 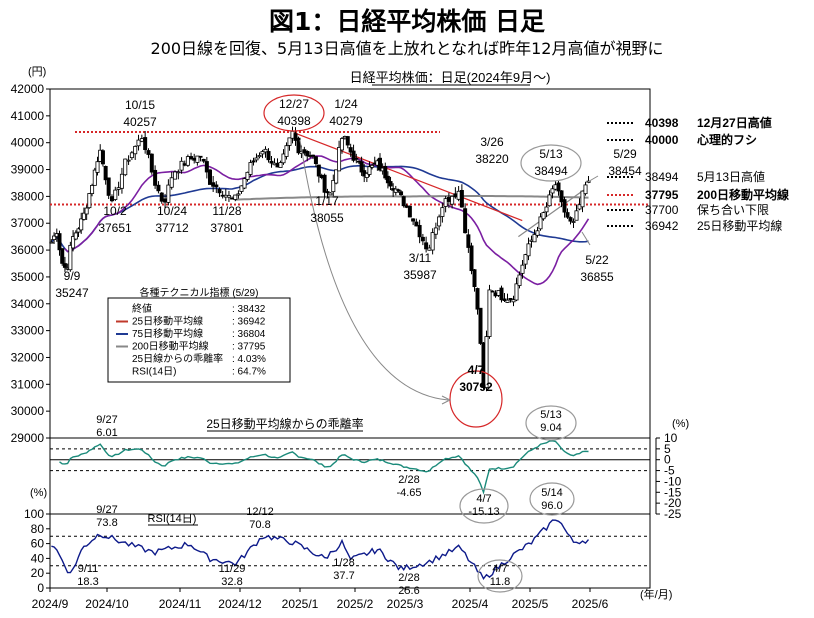 What do you see at coordinates (231, 582) in the screenshot?
I see `rsi-annotation-value: 32.8` at bounding box center [231, 582].